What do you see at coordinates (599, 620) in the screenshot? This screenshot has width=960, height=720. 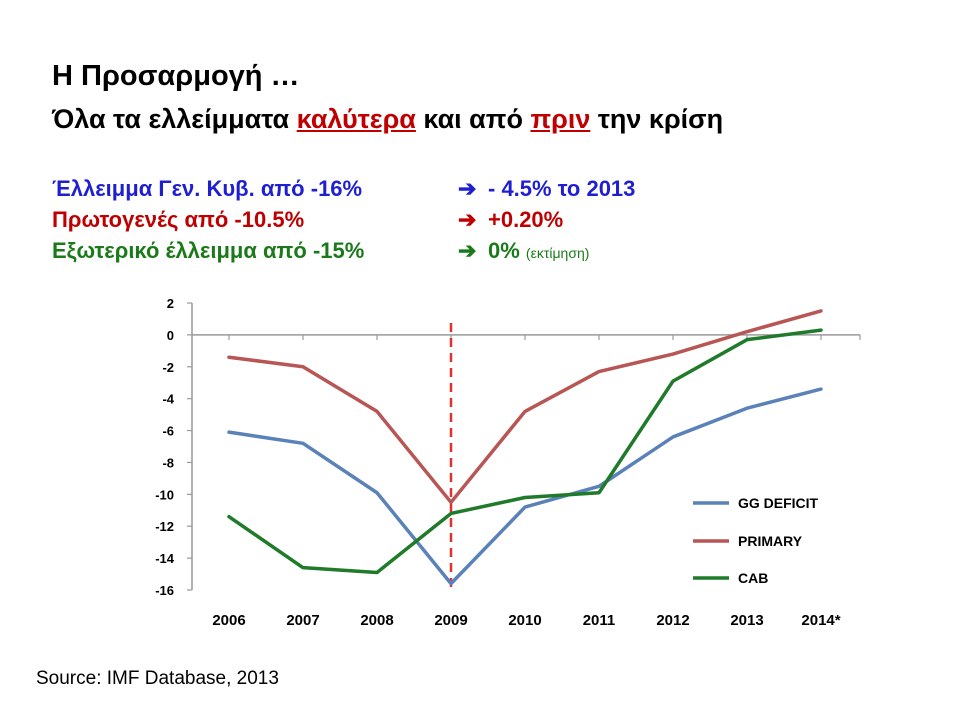 I see `x-tick-label: 2011` at bounding box center [599, 620].